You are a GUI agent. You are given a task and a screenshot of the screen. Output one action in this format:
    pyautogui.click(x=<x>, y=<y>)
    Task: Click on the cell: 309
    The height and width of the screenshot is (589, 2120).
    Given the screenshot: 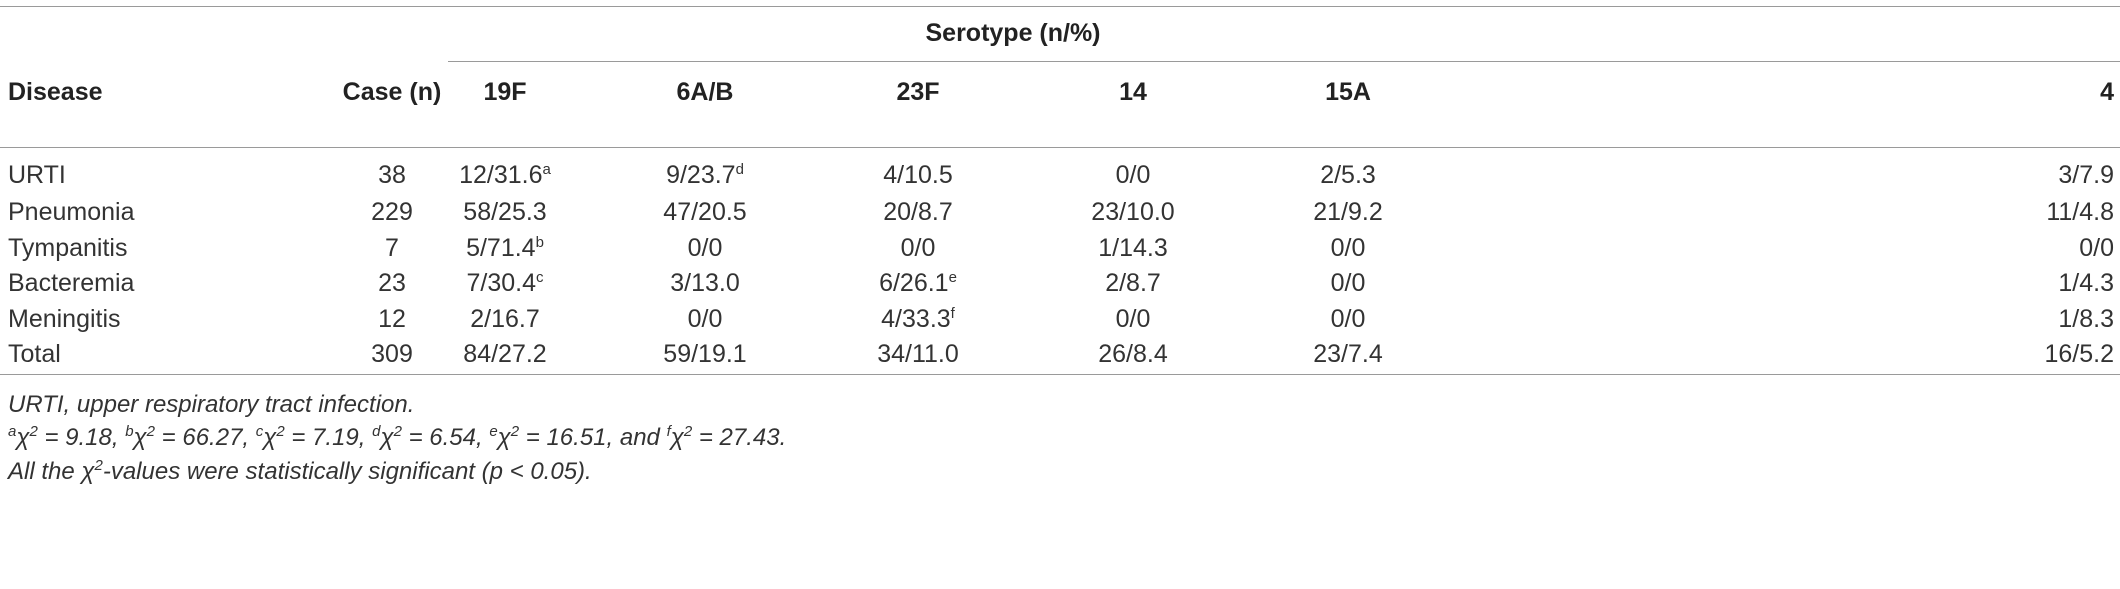 What is the action you would take?
    pyautogui.click(x=392, y=354)
    